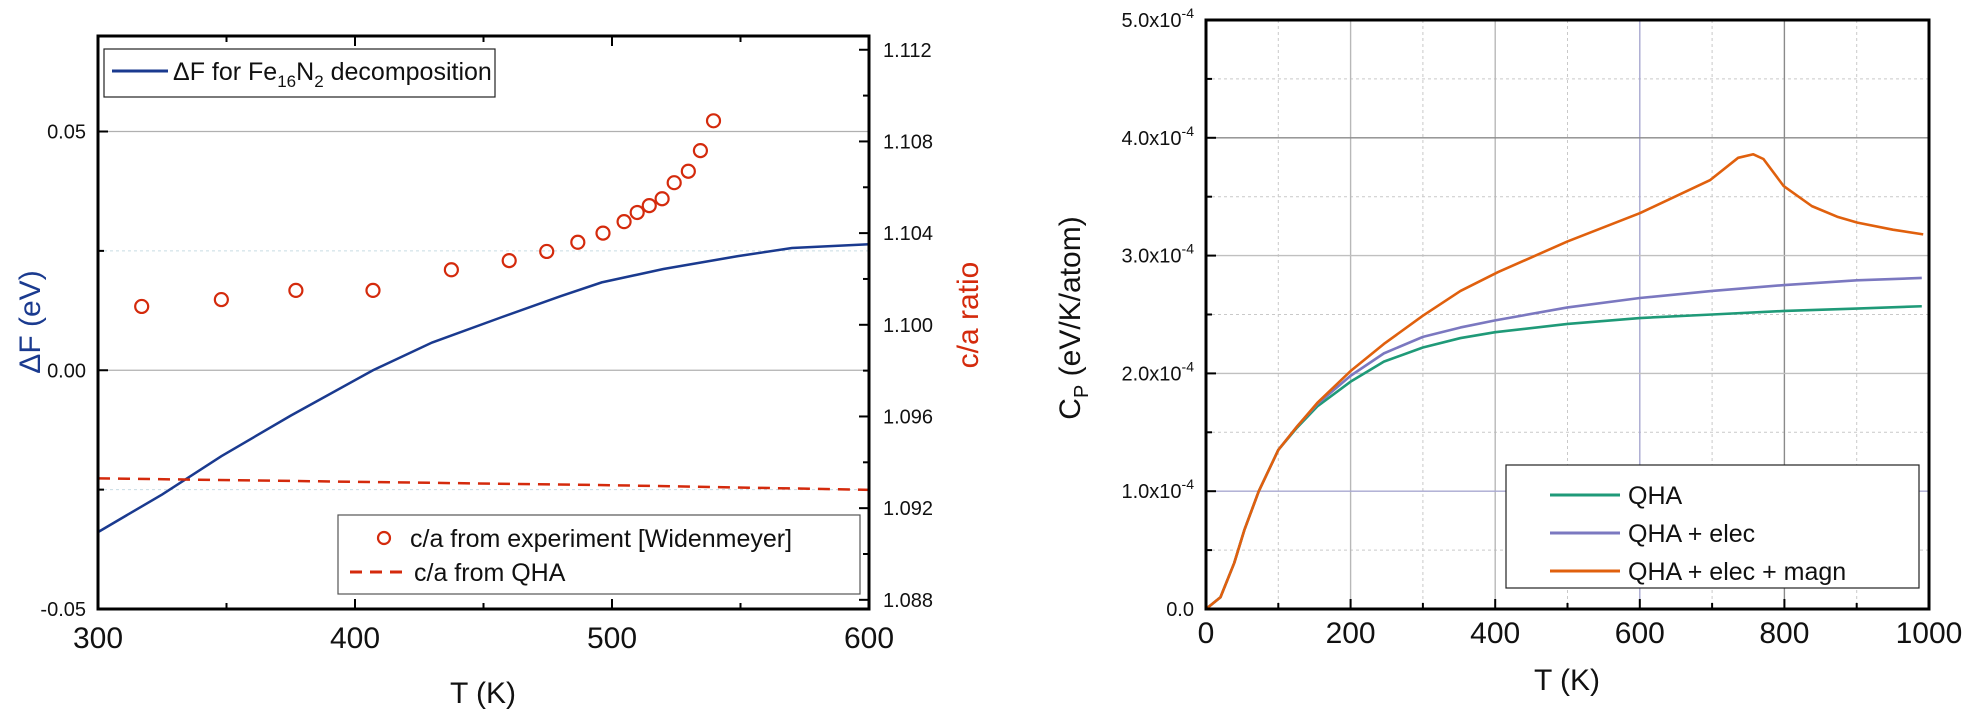  I want to click on right-y-tick-label: 0.0, so click(1180, 610).